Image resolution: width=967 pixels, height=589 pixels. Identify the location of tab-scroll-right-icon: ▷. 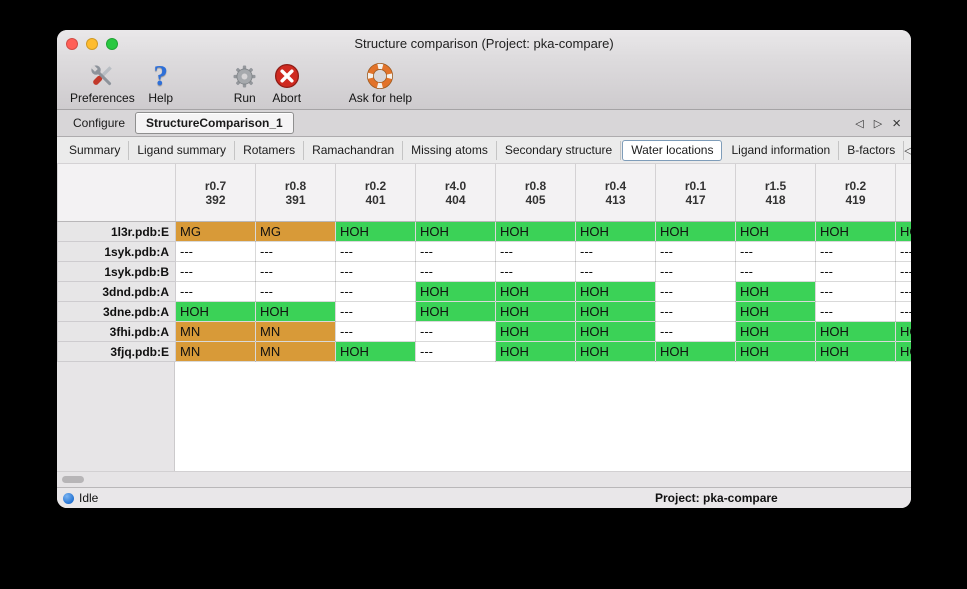
(878, 123).